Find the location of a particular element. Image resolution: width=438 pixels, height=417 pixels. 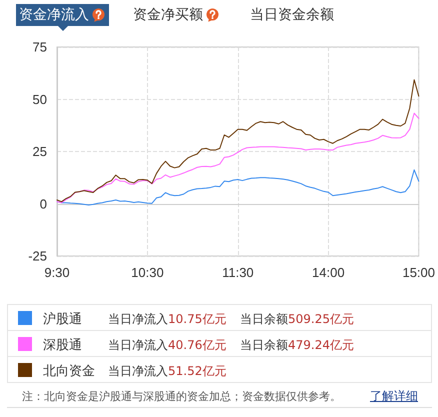

y-tick-label: 75 is located at coordinates (39, 47).